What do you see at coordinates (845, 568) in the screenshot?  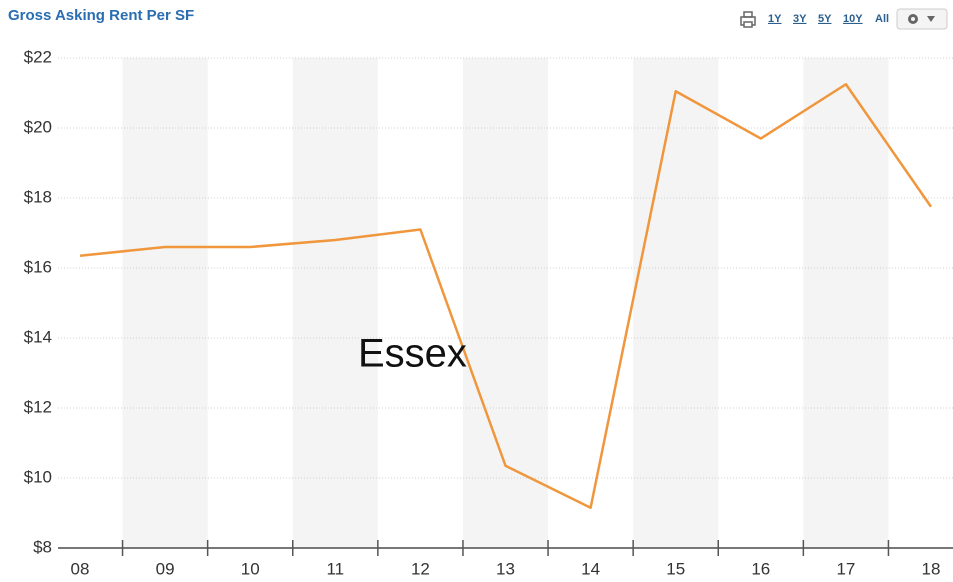 I see `x-tick-label: 17` at bounding box center [845, 568].